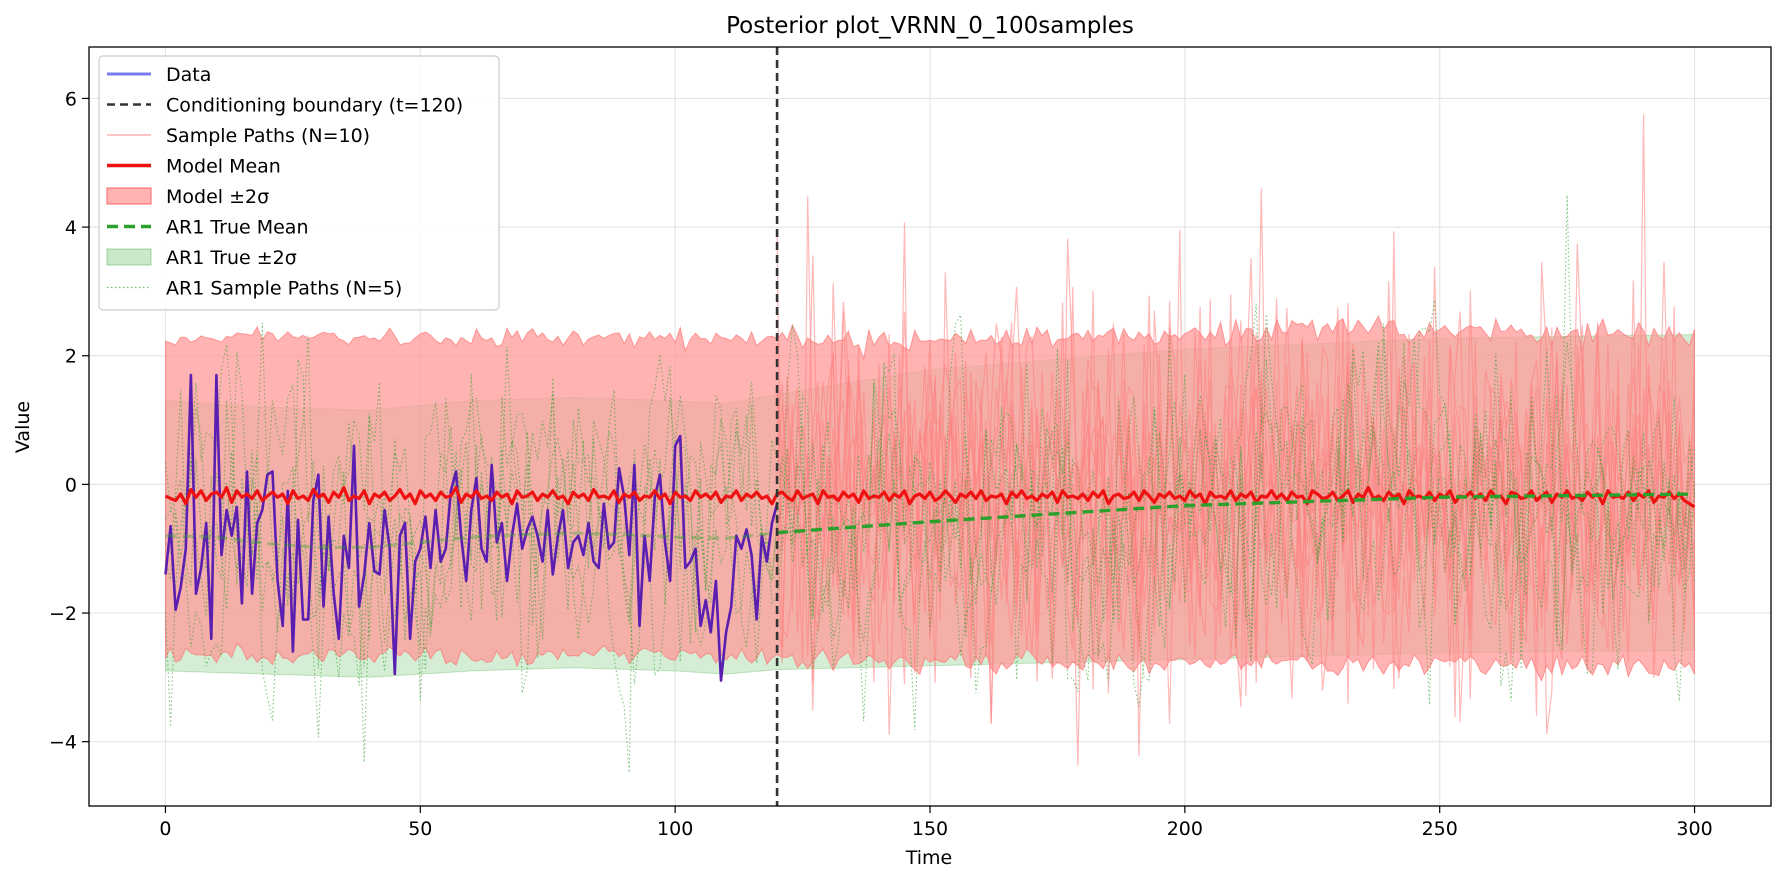 The width and height of the screenshot is (1784, 884). What do you see at coordinates (930, 497) in the screenshot?
I see `model-mean-line` at bounding box center [930, 497].